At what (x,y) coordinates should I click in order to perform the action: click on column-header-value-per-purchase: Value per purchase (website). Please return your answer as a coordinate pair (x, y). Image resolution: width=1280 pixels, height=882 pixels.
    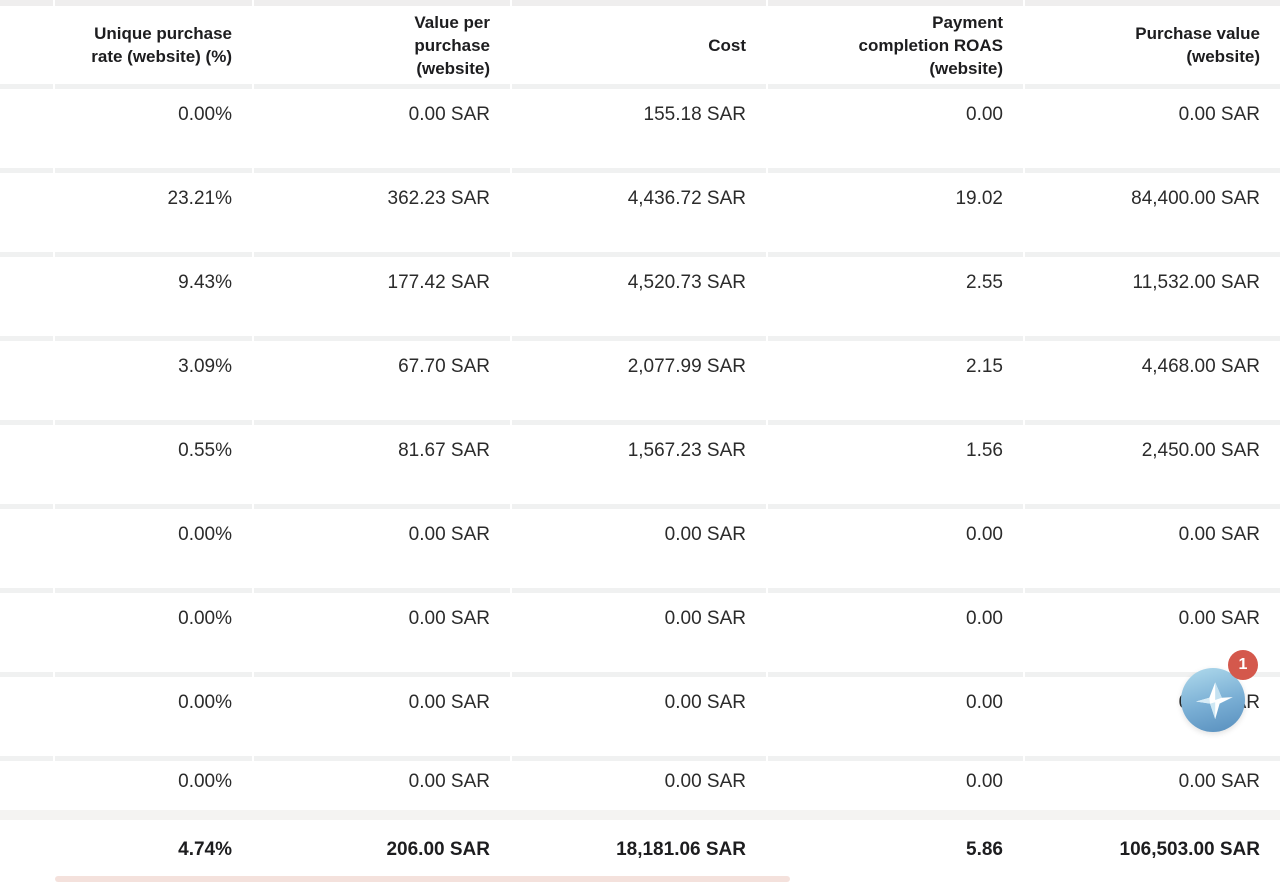
    Looking at the image, I should click on (381, 45).